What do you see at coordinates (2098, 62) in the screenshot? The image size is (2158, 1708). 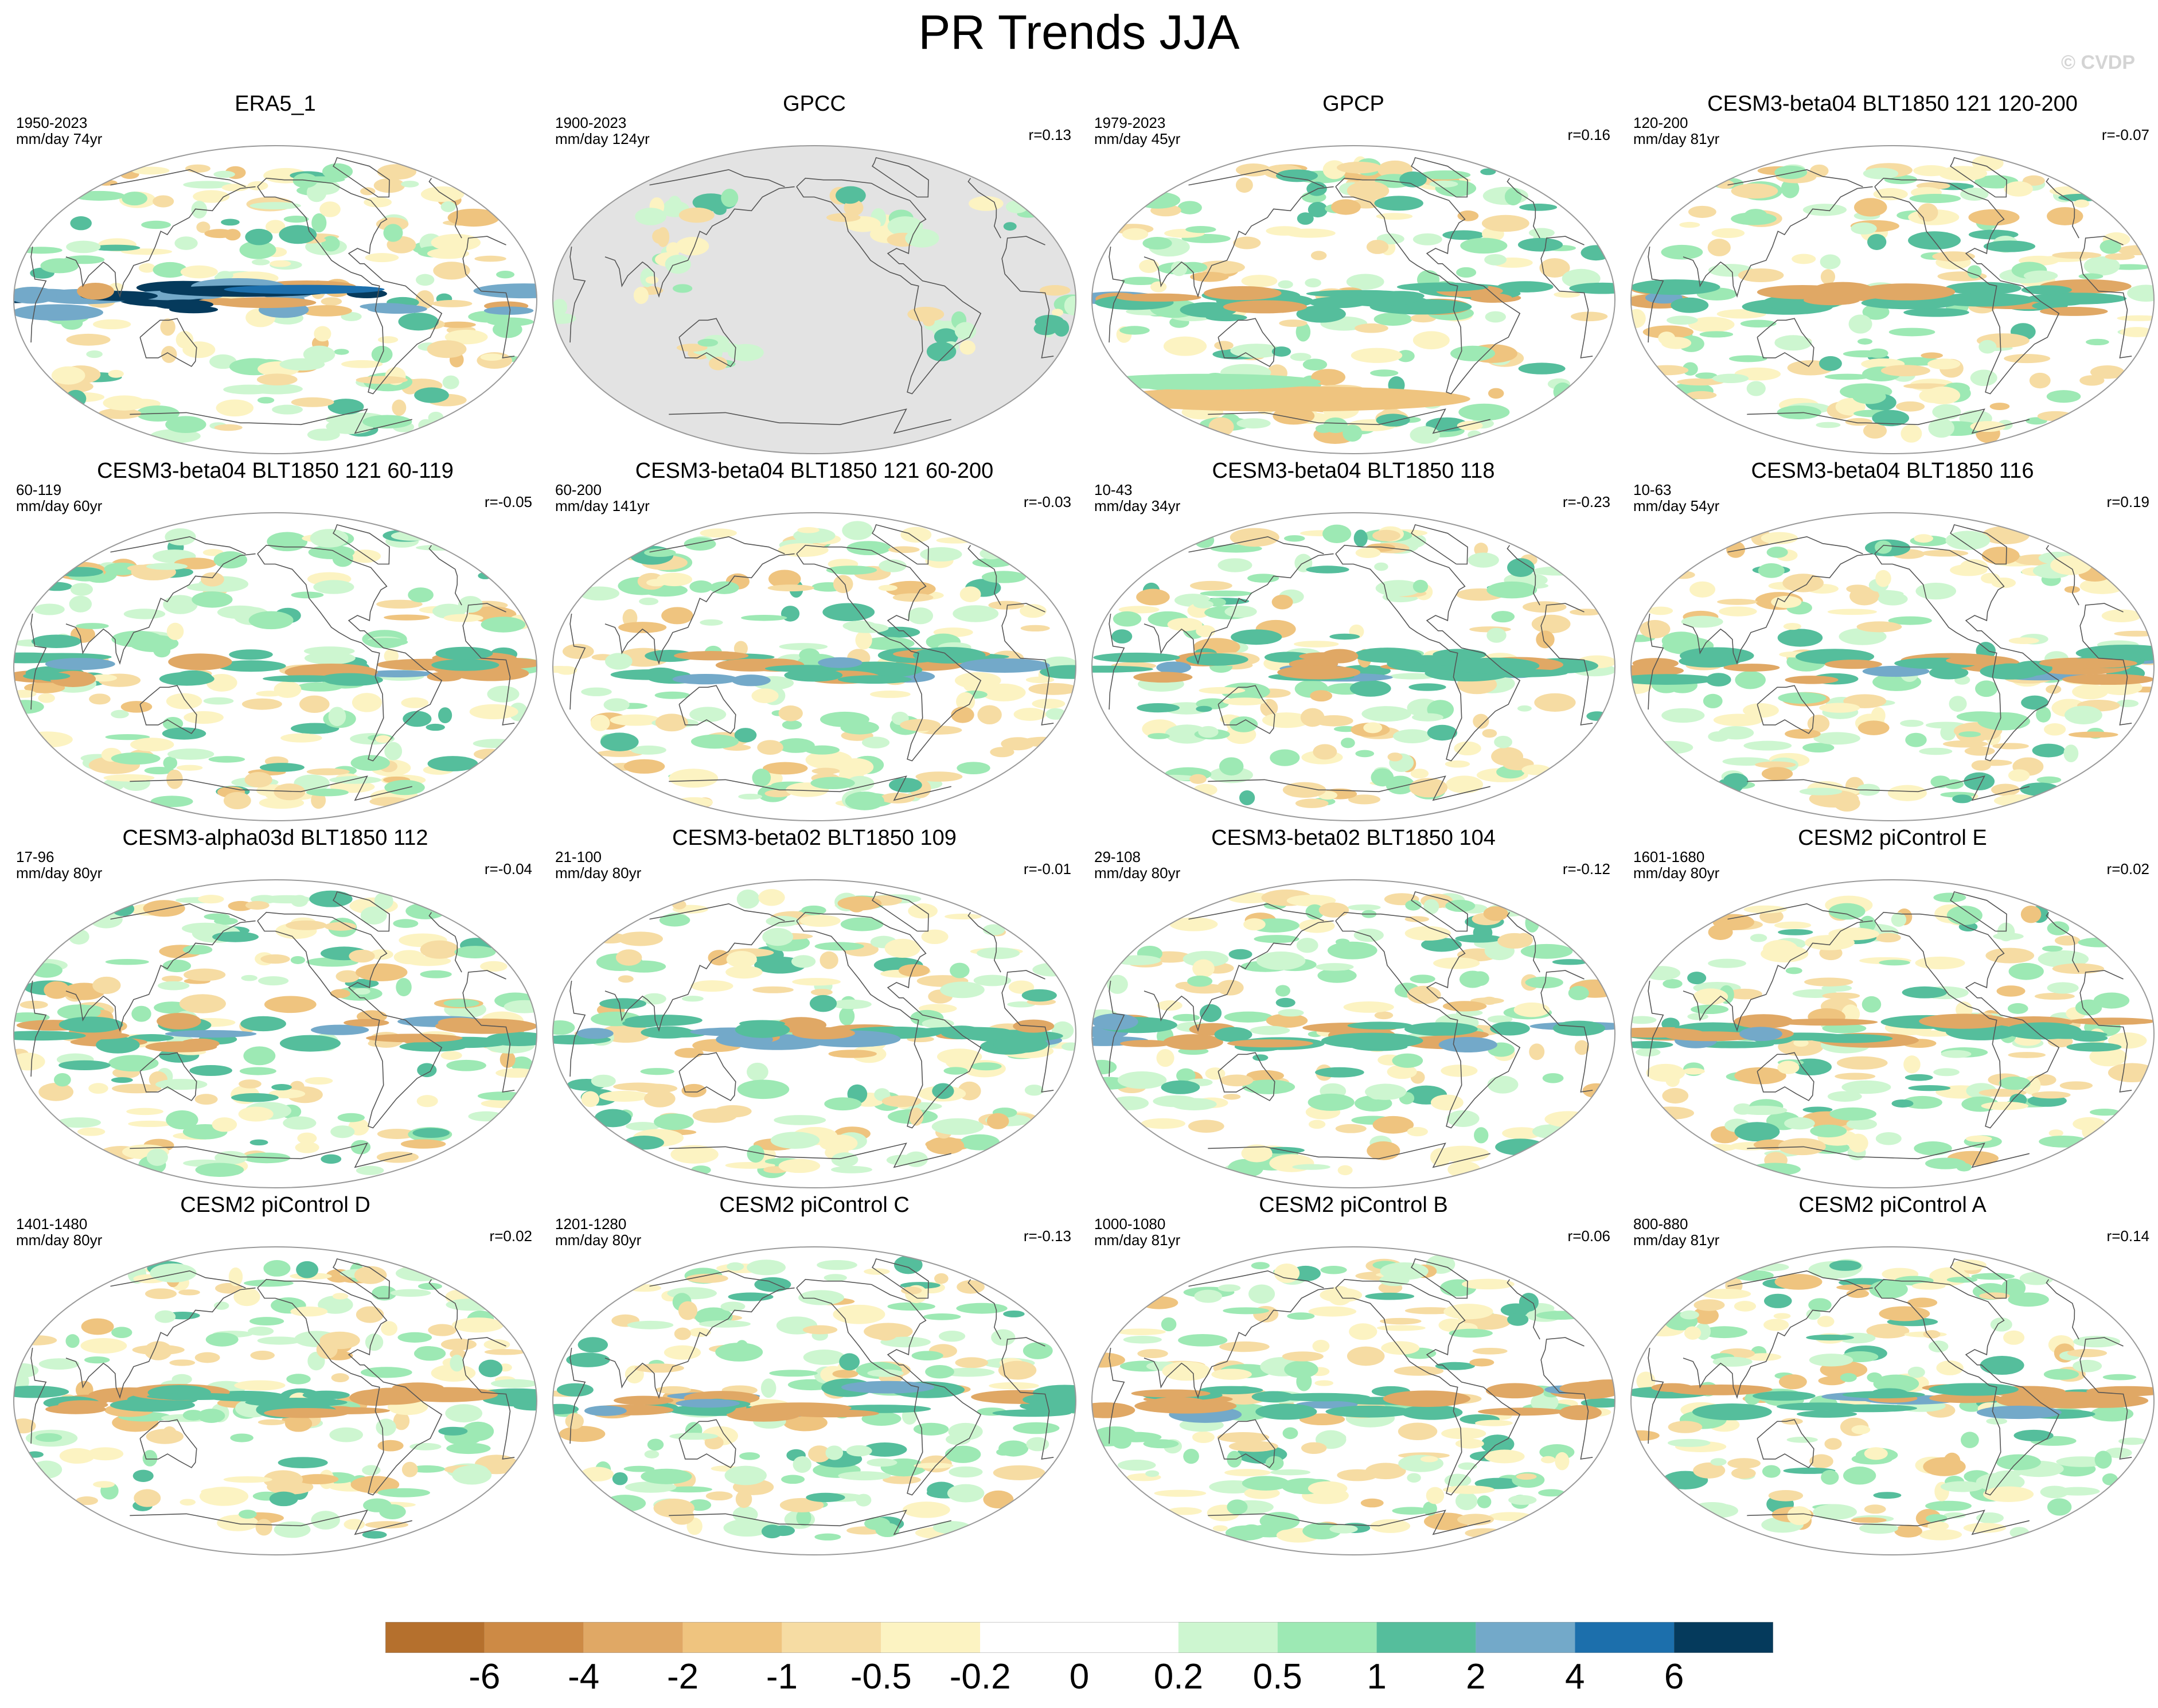 I see `watermark-text: © CVDP` at bounding box center [2098, 62].